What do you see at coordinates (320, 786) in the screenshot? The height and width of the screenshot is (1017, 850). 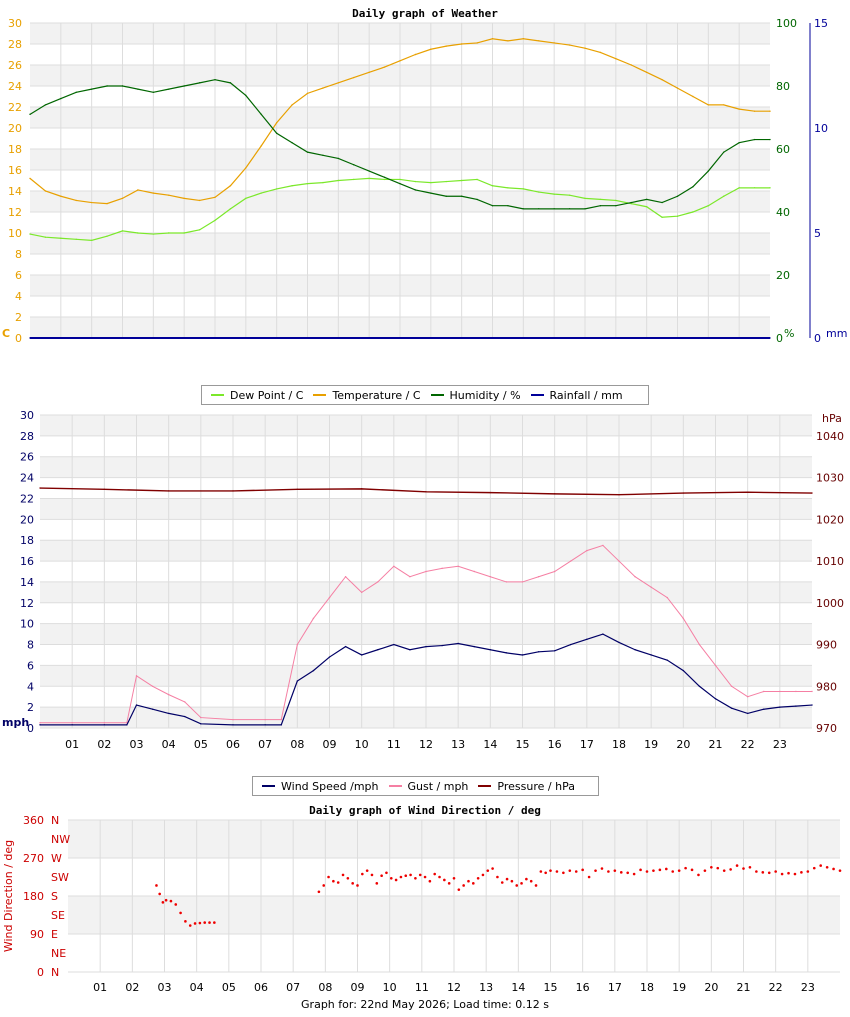 I see `legend-item-wind-speed: Wind Speed /mph` at bounding box center [320, 786].